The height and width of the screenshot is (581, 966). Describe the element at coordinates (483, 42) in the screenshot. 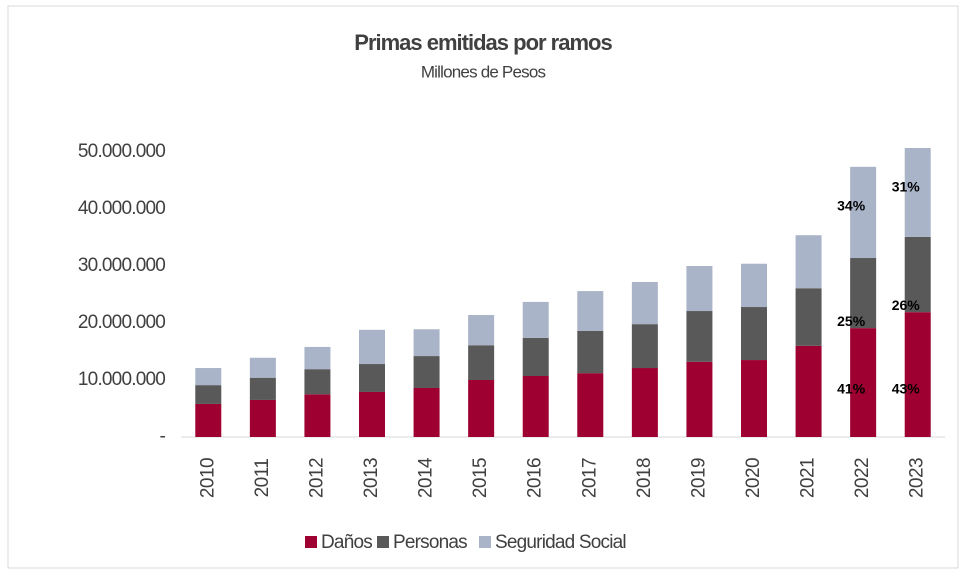

I see `chart-title: Primas emitidas por ramos` at that location.